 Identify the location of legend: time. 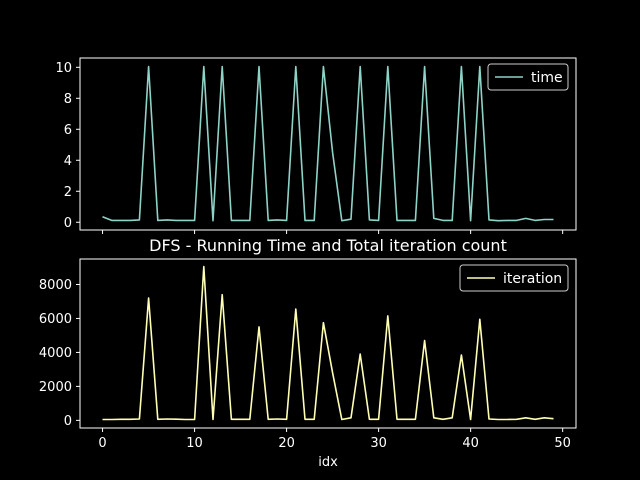
(528, 77).